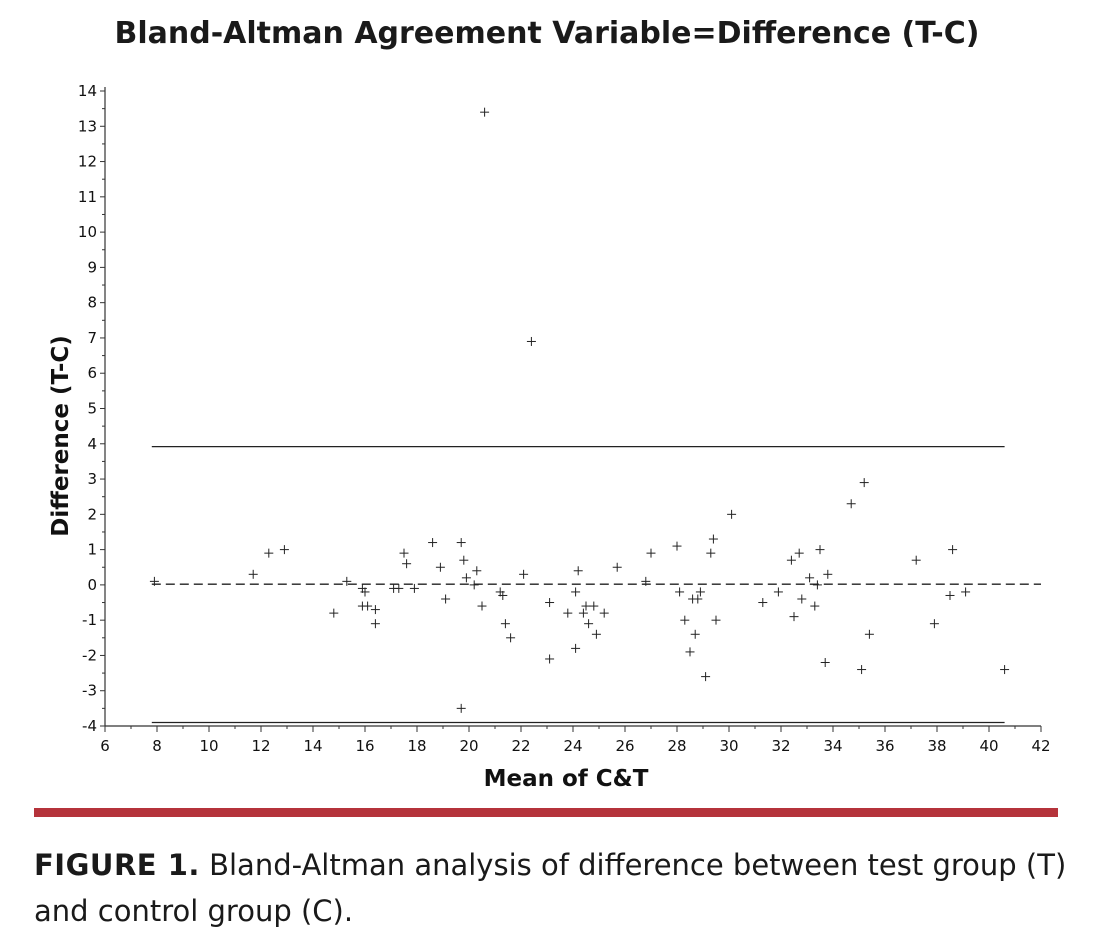 This screenshot has width=1094, height=950. I want to click on x-tick-label: 40, so click(988, 746).